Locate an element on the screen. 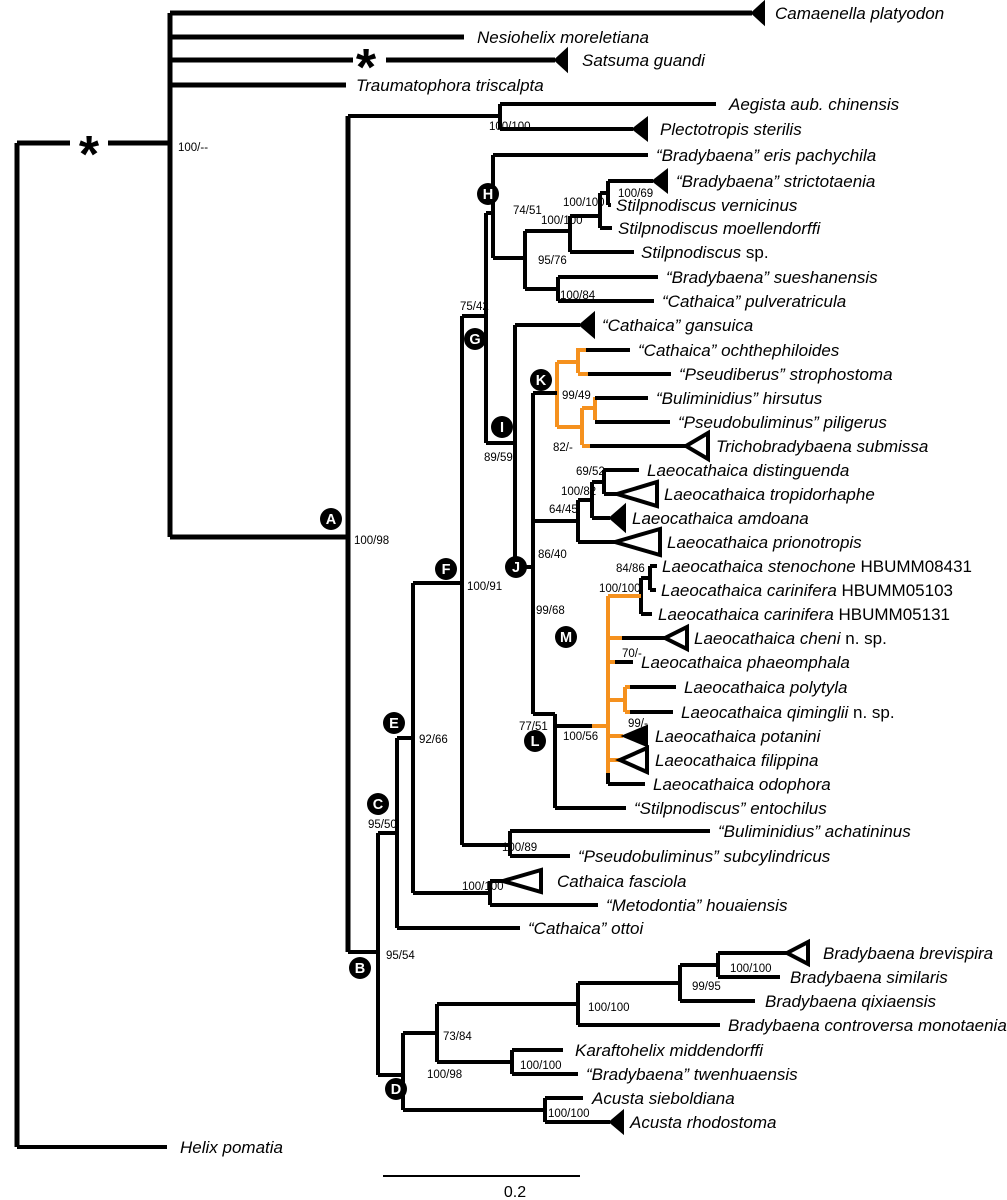 This screenshot has width=1007, height=1200. tip-label: “Pseudobuliminus” piligerus is located at coordinates (782, 422).